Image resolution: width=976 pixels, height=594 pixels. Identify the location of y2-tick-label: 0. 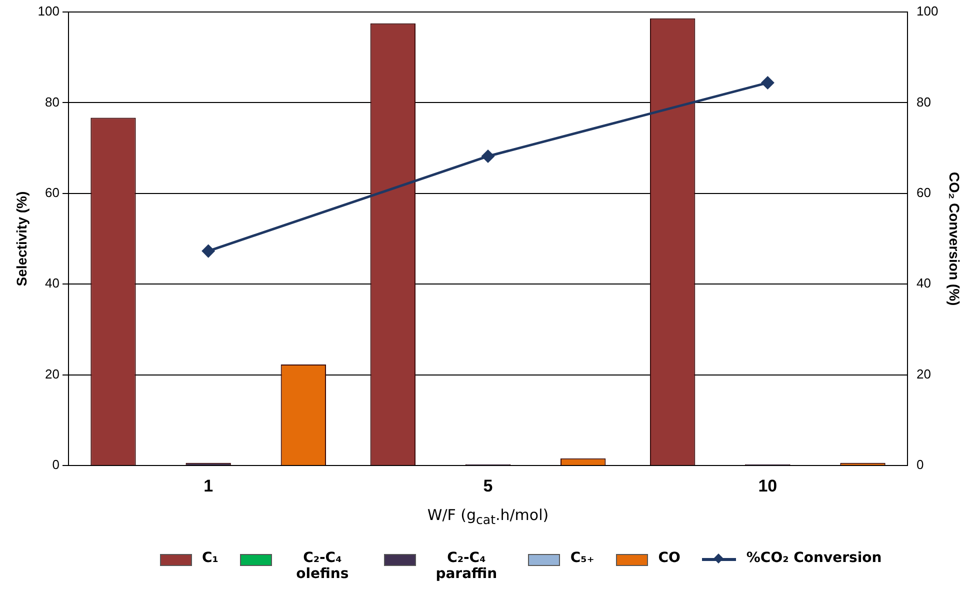
(920, 464).